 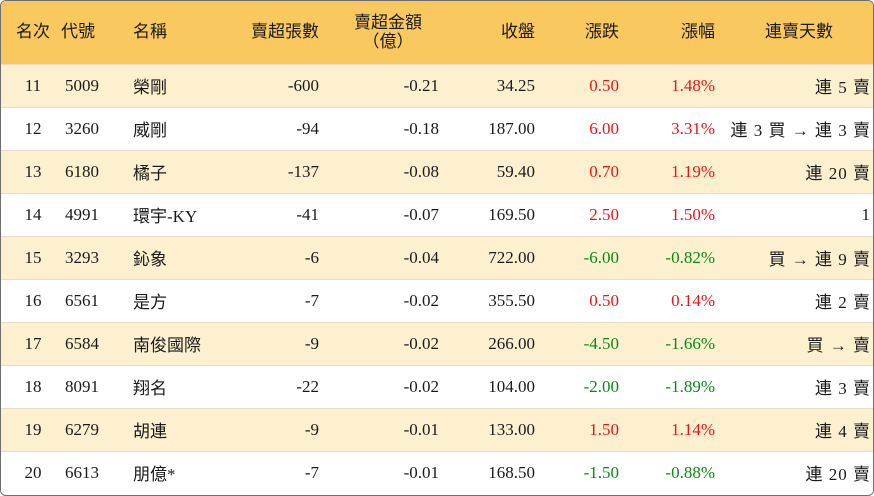 What do you see at coordinates (838, 345) in the screenshot?
I see `consecutive-days-cell: 買 → 賣` at bounding box center [838, 345].